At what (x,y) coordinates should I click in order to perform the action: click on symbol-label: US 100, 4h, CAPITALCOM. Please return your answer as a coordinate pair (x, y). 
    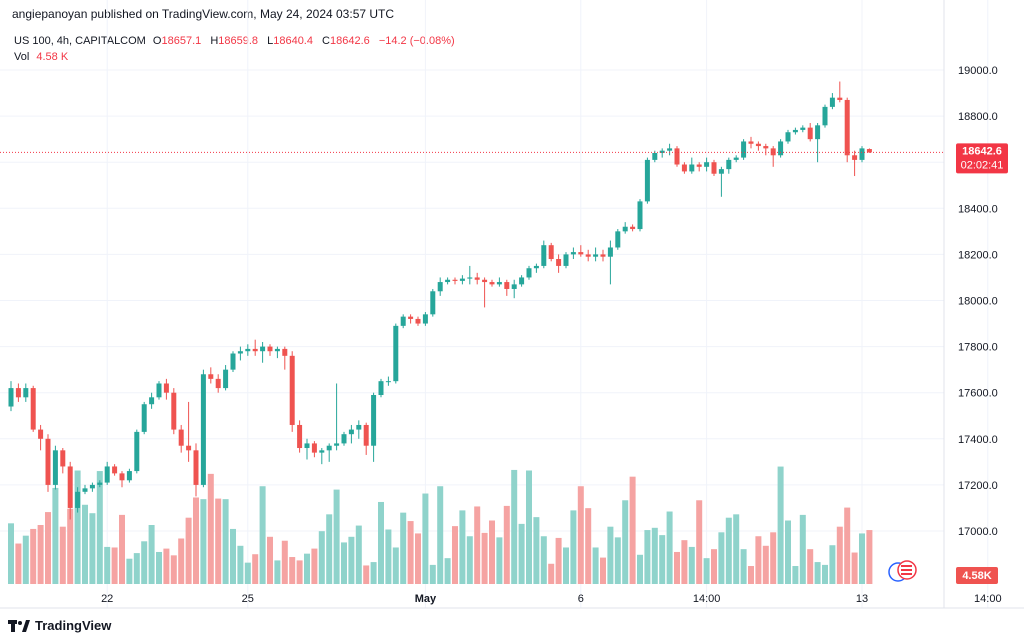
    Looking at the image, I should click on (80, 41).